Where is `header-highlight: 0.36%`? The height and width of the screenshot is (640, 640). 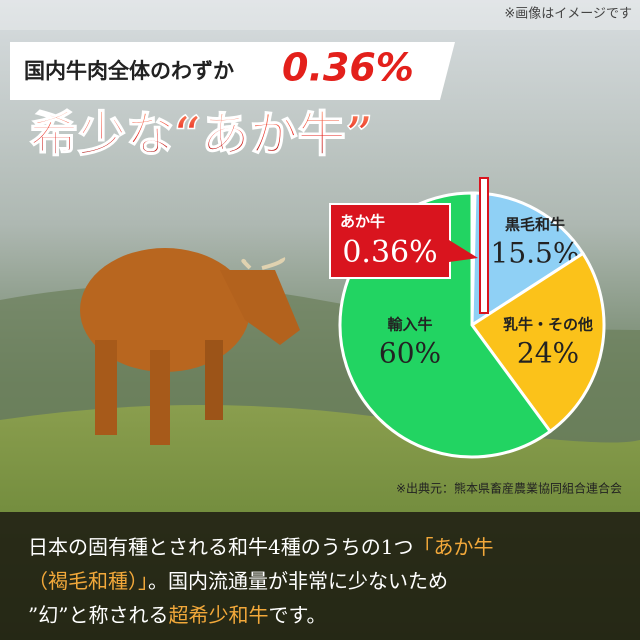
header-highlight: 0.36% is located at coordinates (348, 68).